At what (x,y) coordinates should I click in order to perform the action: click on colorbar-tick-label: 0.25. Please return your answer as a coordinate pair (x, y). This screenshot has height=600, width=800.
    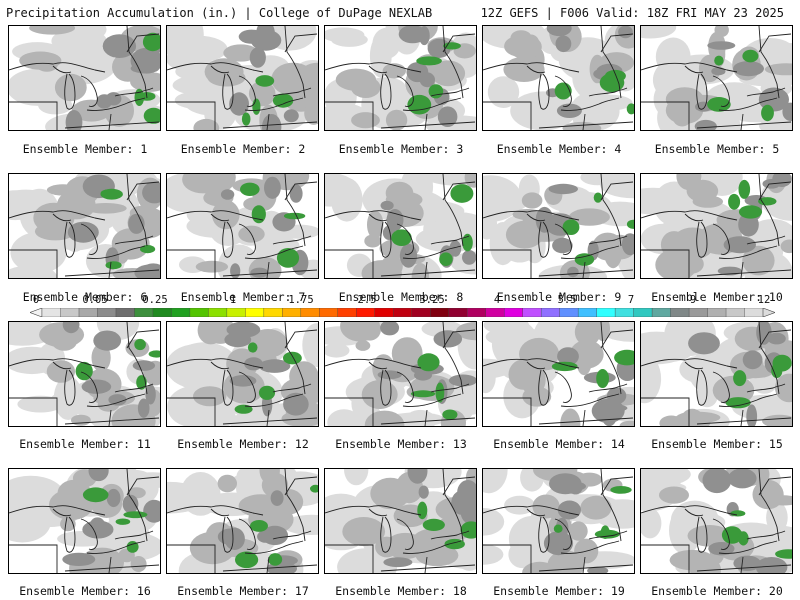
    Looking at the image, I should click on (155, 300).